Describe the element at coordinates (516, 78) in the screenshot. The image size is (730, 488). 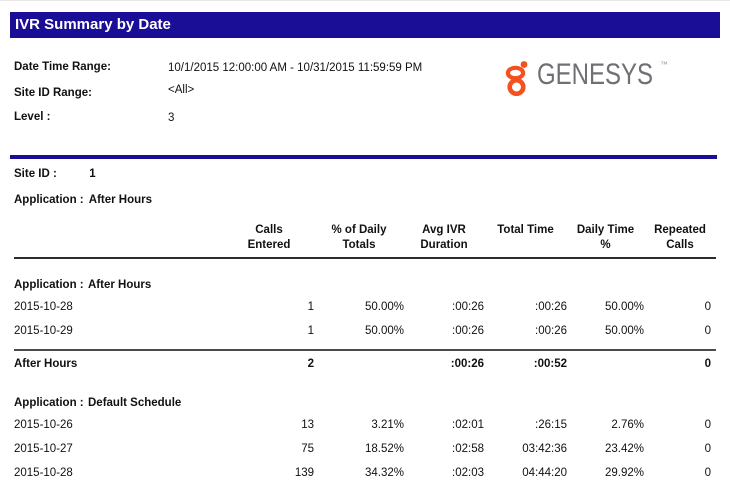
I see `genesys-logo-icon` at that location.